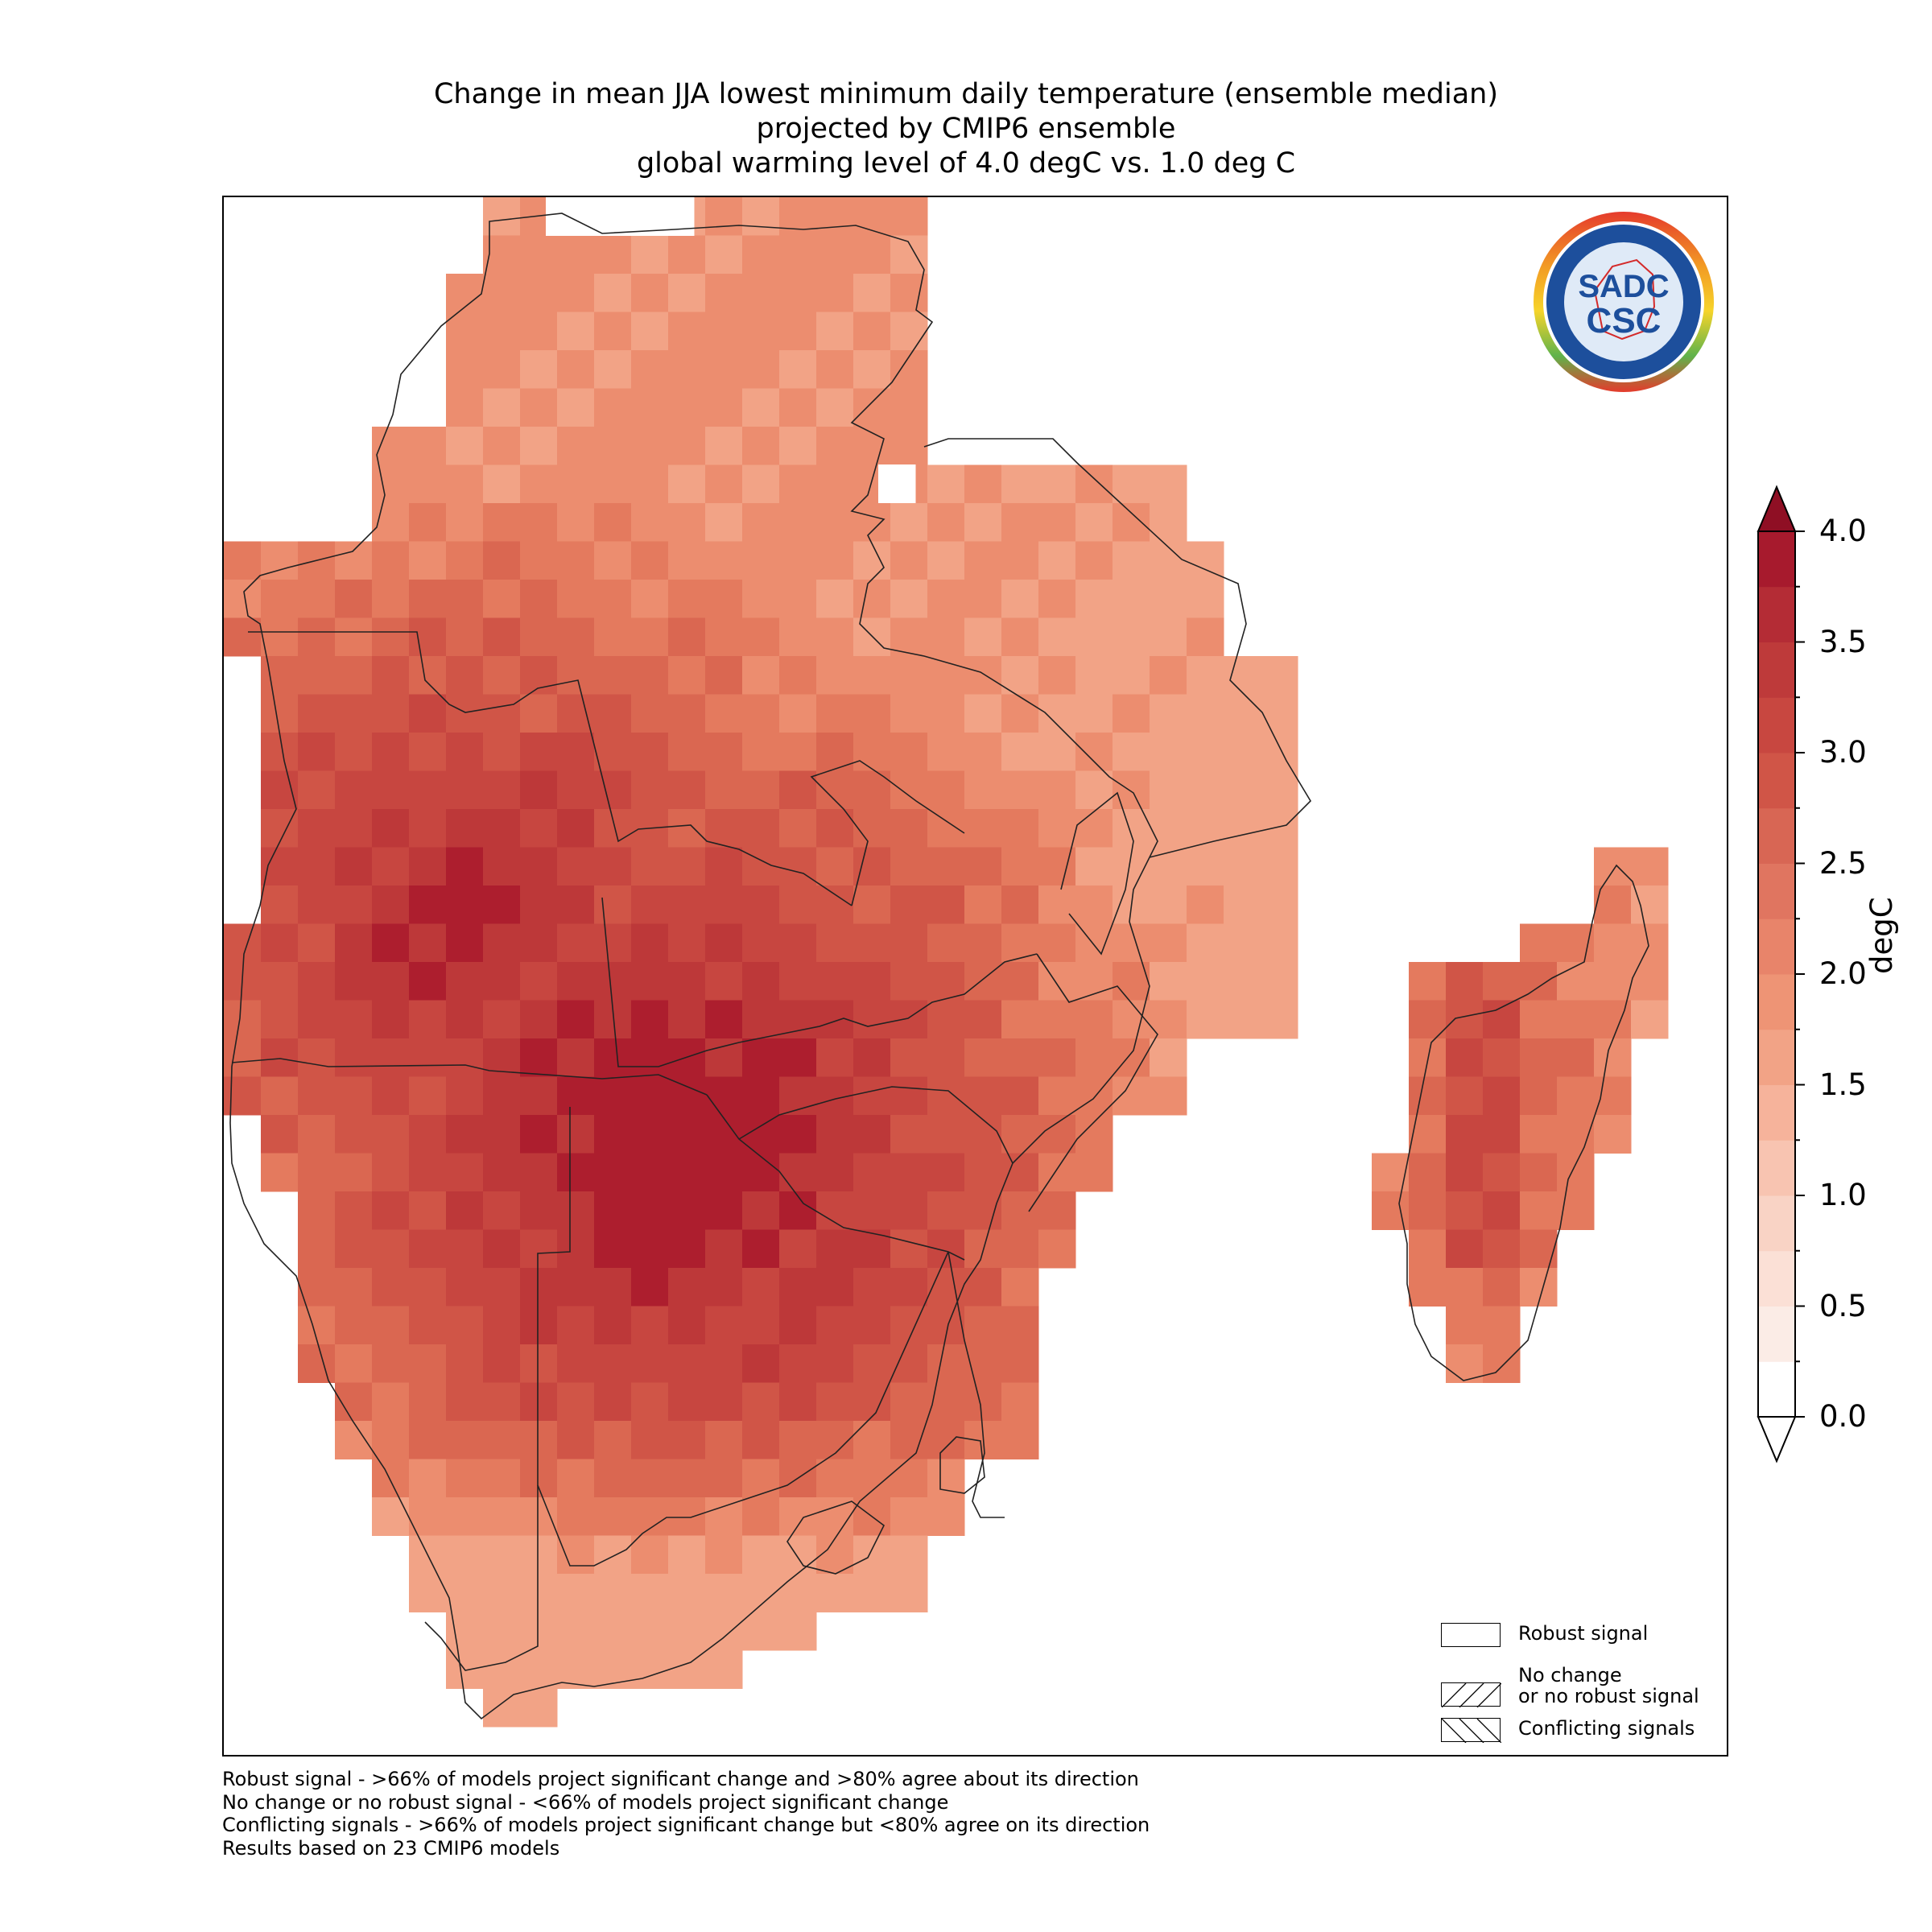  What do you see at coordinates (966, 129) in the screenshot?
I see `title-line-2: projected by CMIP6 ensemble` at bounding box center [966, 129].